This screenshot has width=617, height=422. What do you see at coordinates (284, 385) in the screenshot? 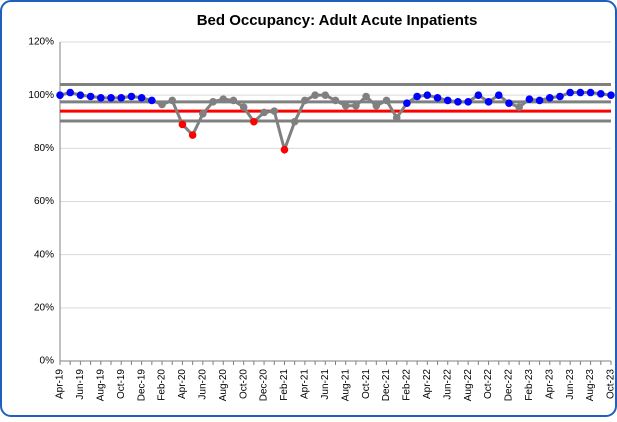
I see `x-tick-label: Feb-21` at bounding box center [284, 385].